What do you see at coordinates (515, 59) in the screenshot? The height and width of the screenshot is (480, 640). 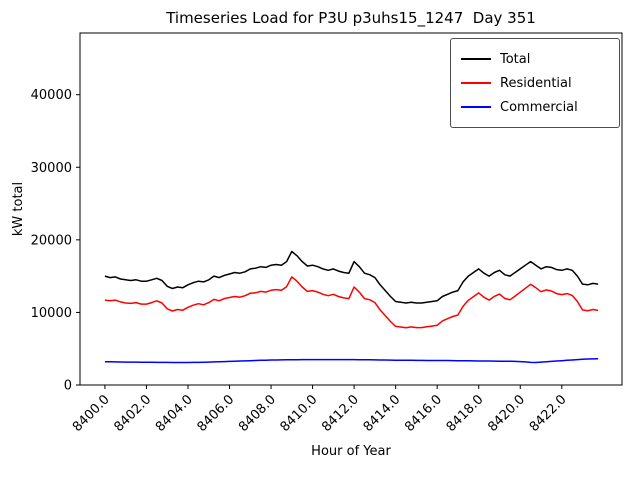 I see `legend-label: Total` at bounding box center [515, 59].